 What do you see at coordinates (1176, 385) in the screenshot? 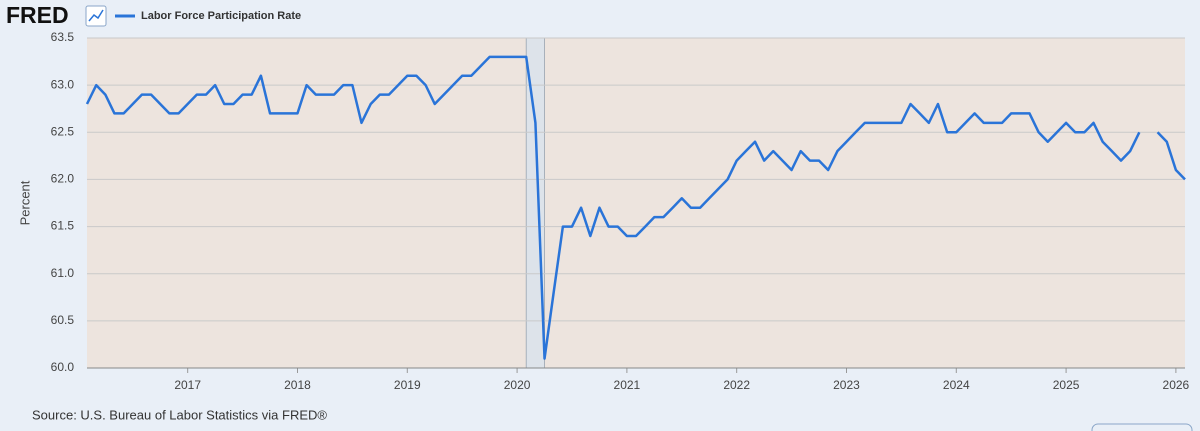
I see `x-tick-label: 2026` at bounding box center [1176, 385].